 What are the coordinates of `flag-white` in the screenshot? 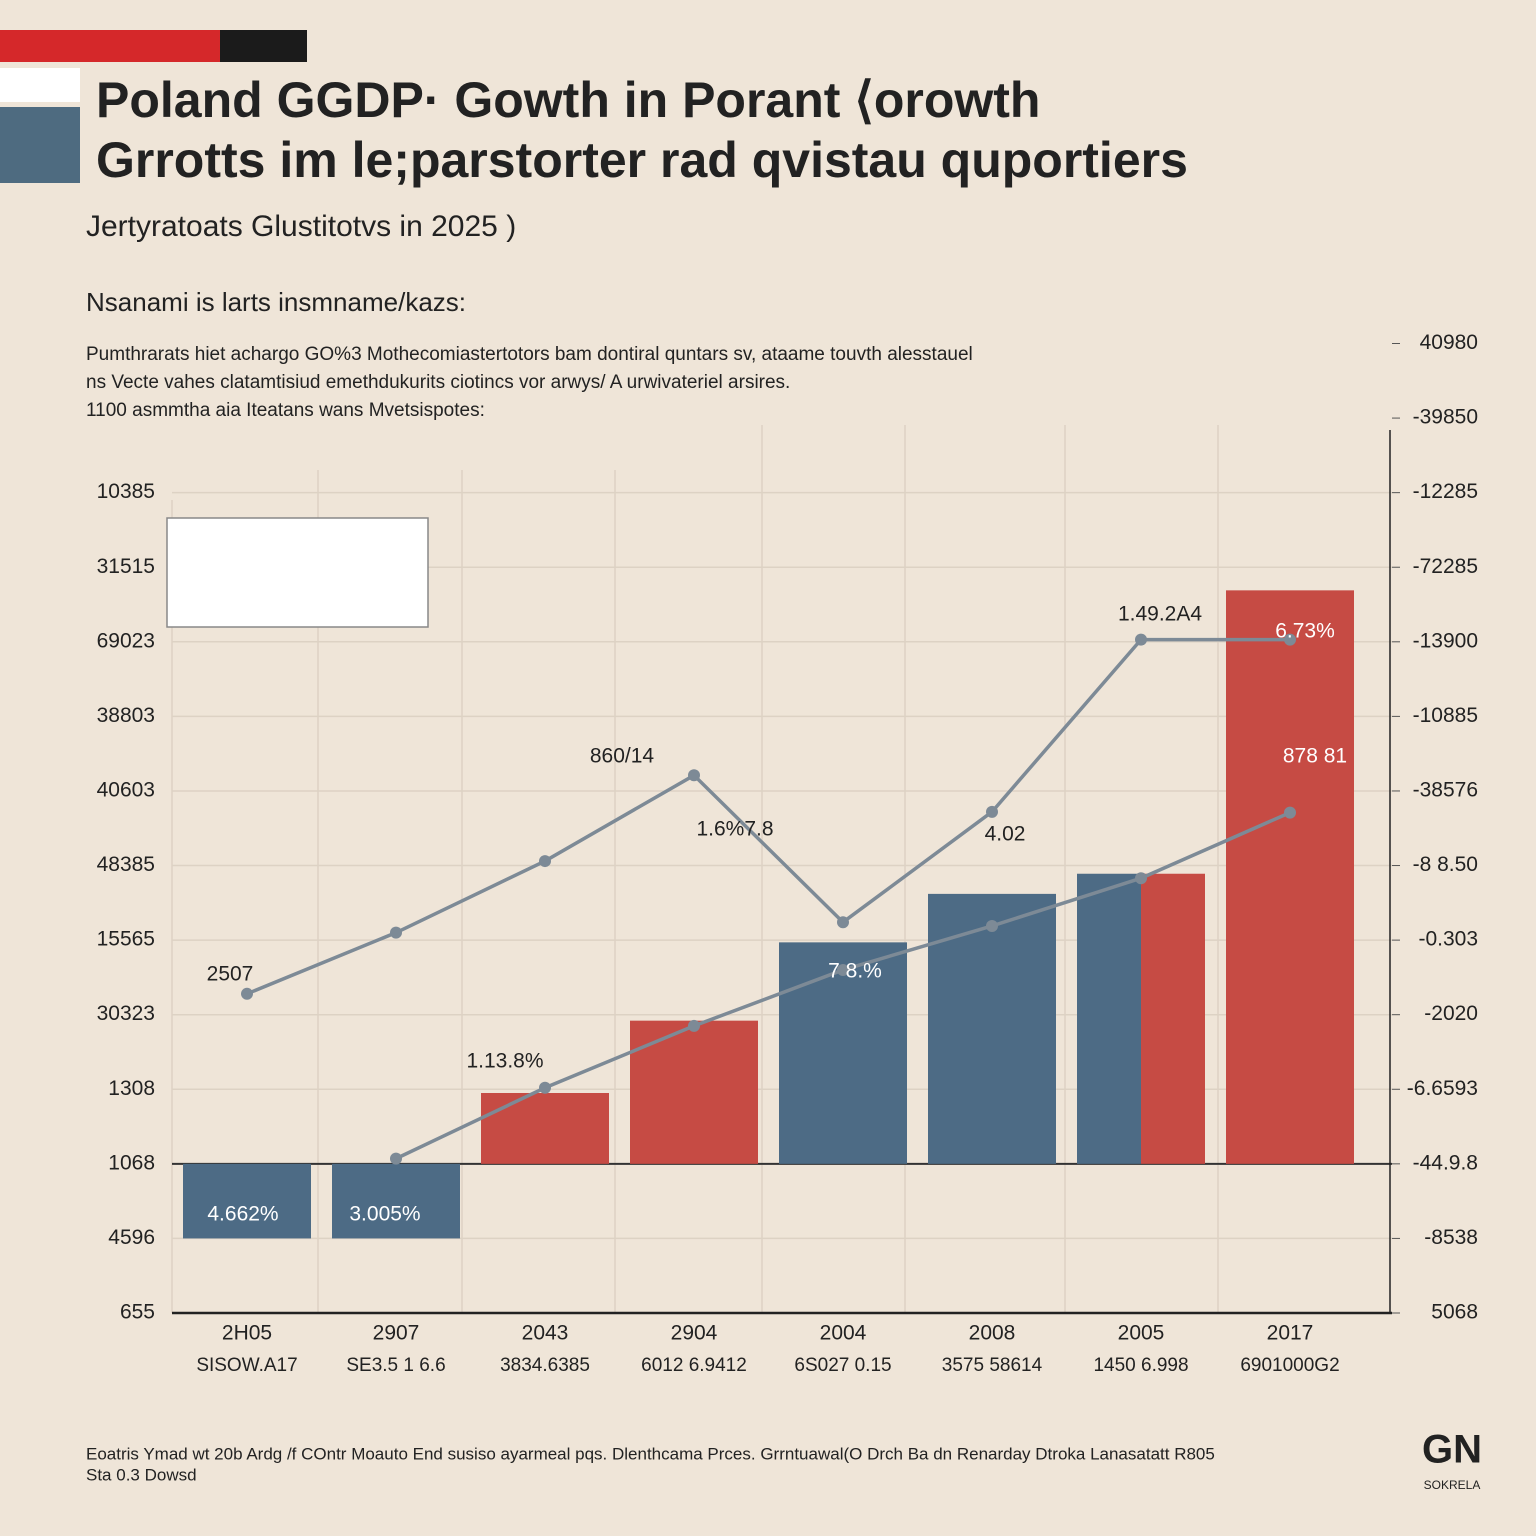 It's located at (40, 85).